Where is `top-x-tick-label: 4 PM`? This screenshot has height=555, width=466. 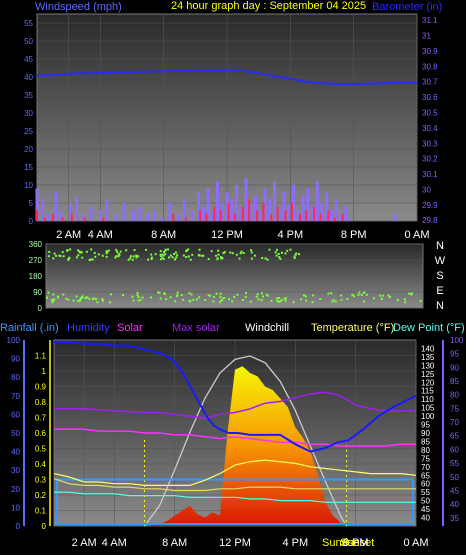 top-x-tick-label: 4 PM is located at coordinates (290, 235).